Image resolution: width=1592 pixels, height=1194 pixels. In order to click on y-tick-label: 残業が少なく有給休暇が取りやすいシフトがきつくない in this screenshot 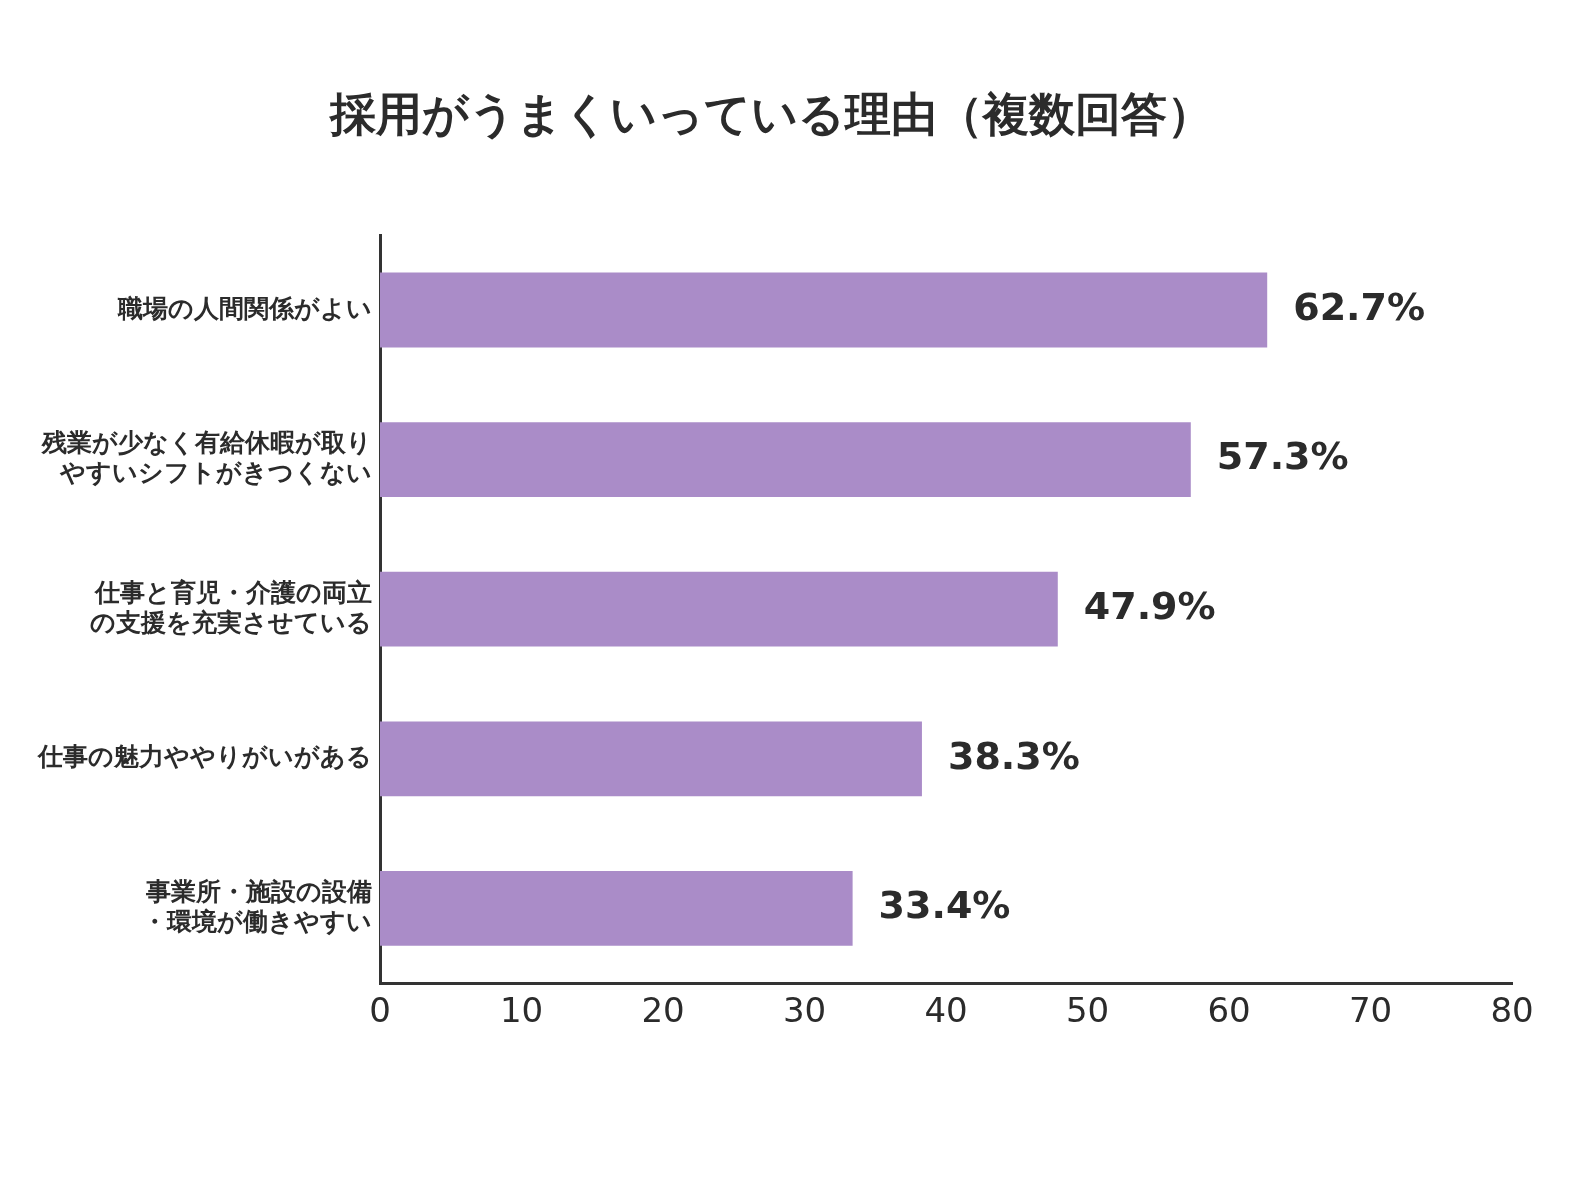, I will do `click(206, 458)`.